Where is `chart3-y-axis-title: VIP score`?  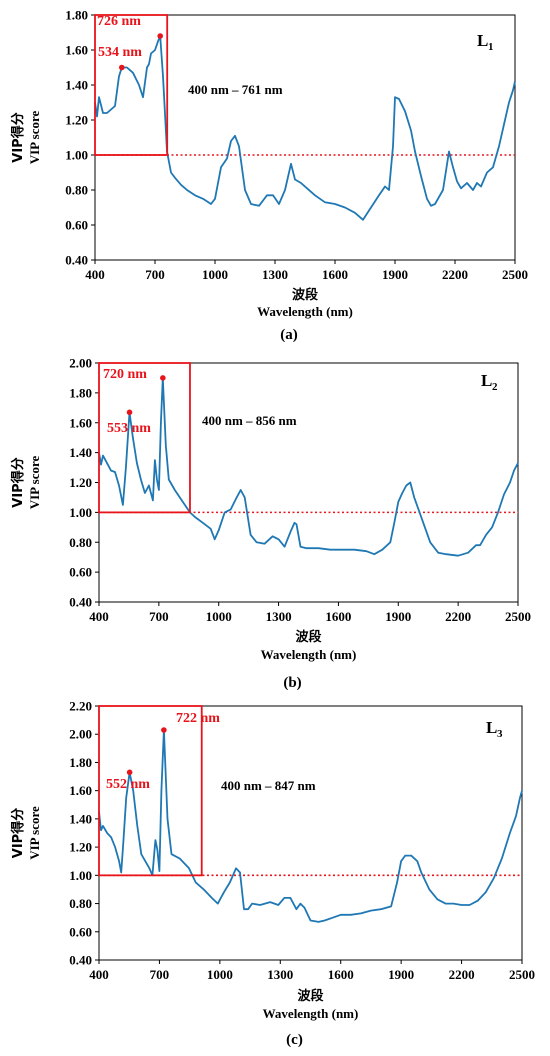
chart3-y-axis-title: VIP score is located at coordinates (34, 833).